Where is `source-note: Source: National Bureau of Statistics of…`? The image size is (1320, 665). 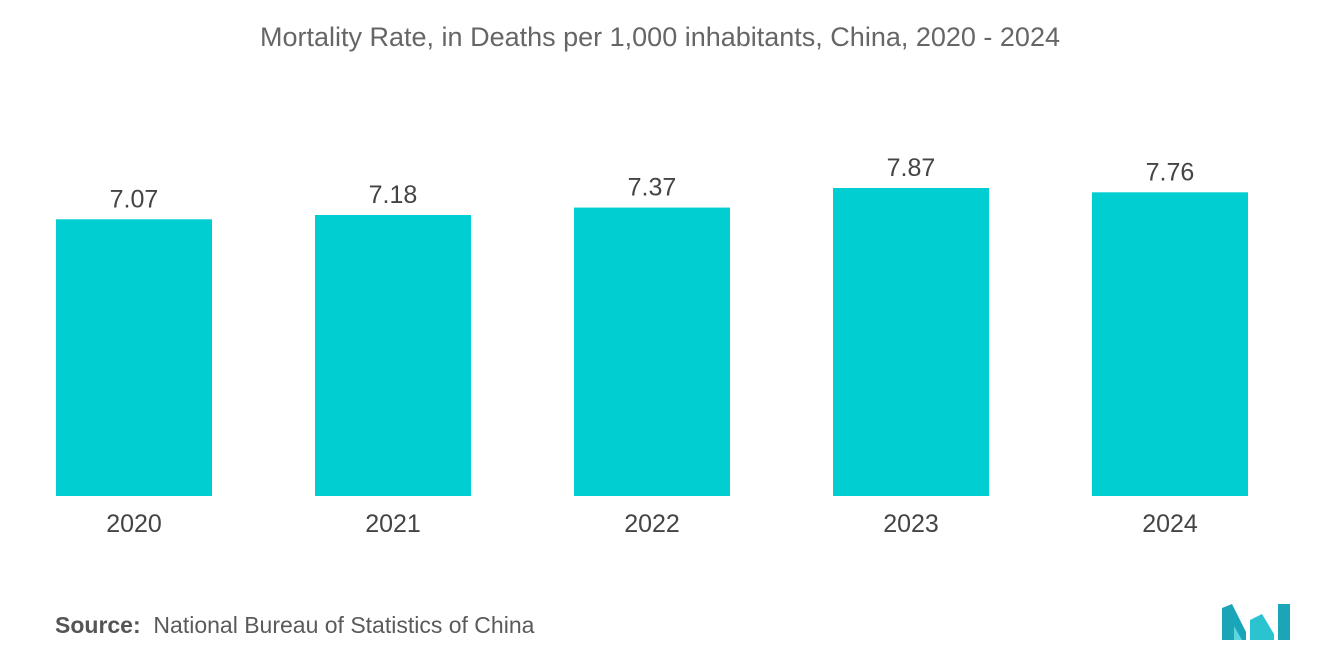 source-note: Source: National Bureau of Statistics of… is located at coordinates (294, 625).